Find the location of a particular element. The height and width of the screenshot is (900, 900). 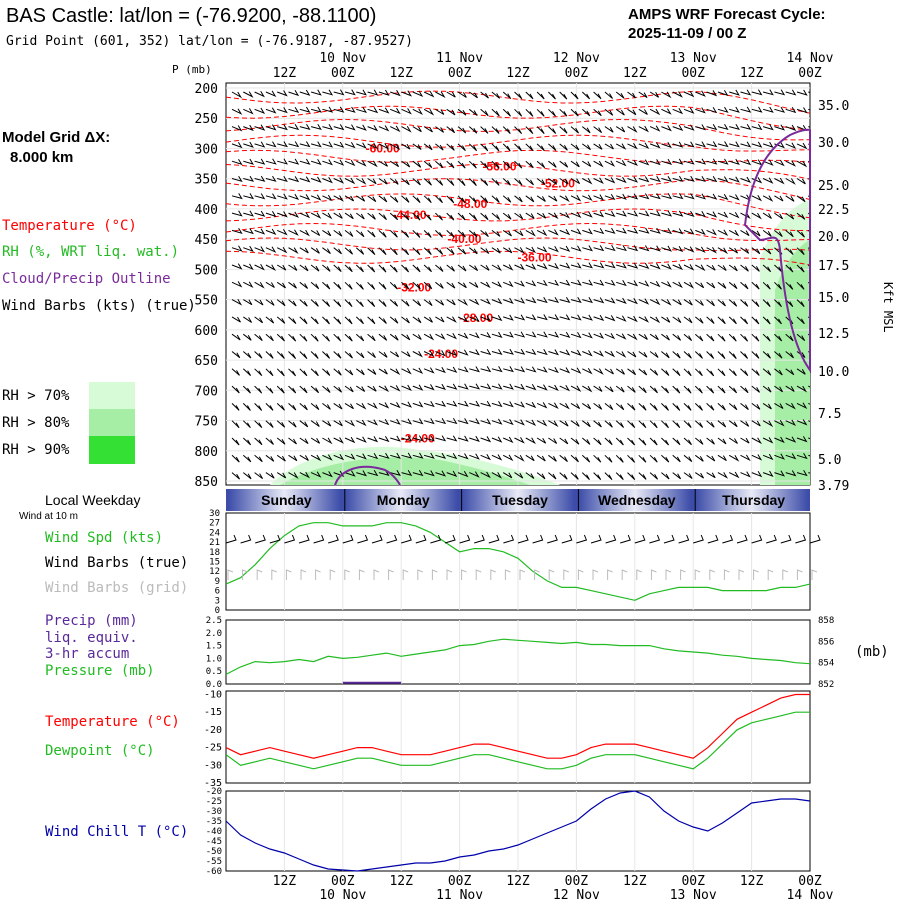

p-tick-label: 850 is located at coordinates (206, 482).